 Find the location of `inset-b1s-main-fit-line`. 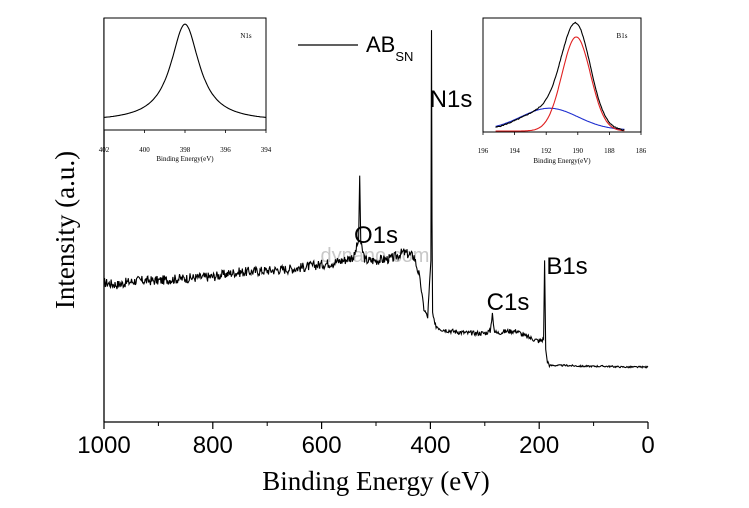

inset-b1s-main-fit-line is located at coordinates (560, 84).